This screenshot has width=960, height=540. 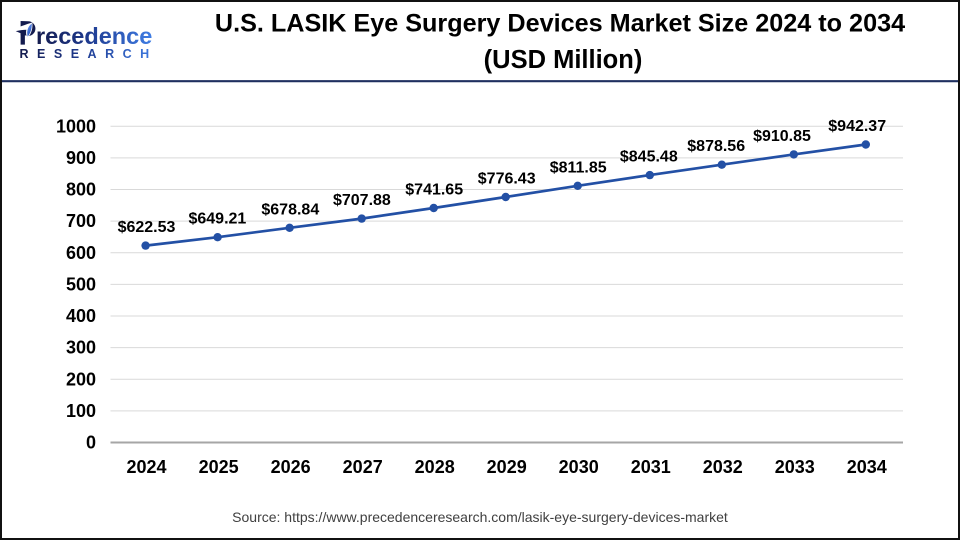 What do you see at coordinates (579, 467) in the screenshot?
I see `svg-text: 2030` at bounding box center [579, 467].